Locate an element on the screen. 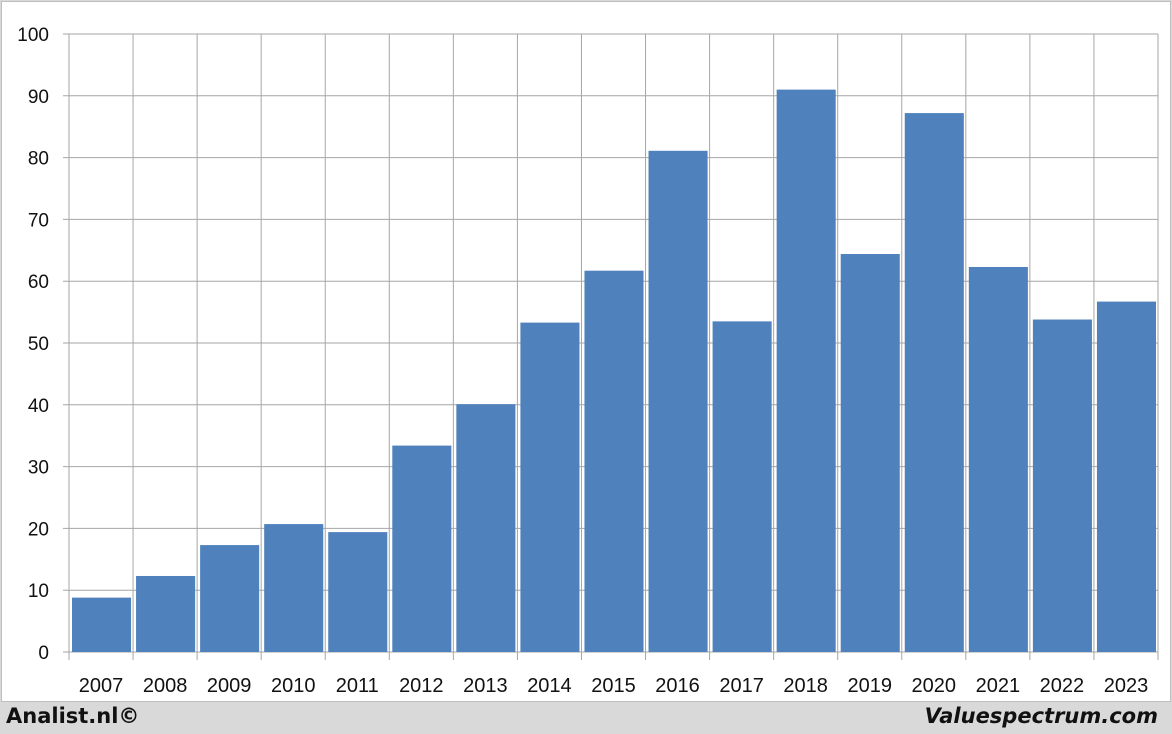 The width and height of the screenshot is (1172, 734). bar-2007 is located at coordinates (102, 624).